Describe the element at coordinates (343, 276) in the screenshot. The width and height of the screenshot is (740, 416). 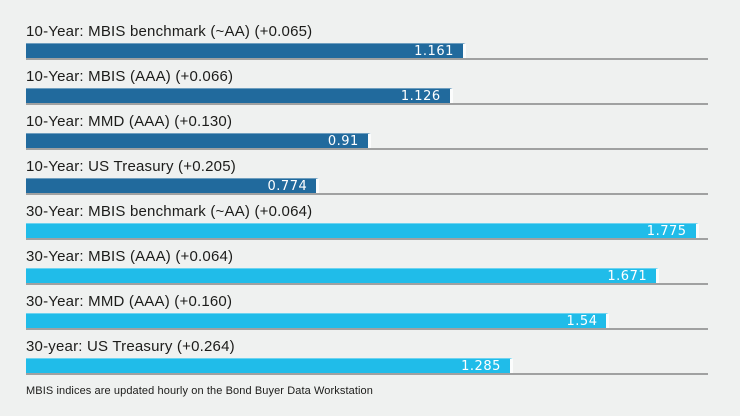
I see `bar: 1.671` at that location.